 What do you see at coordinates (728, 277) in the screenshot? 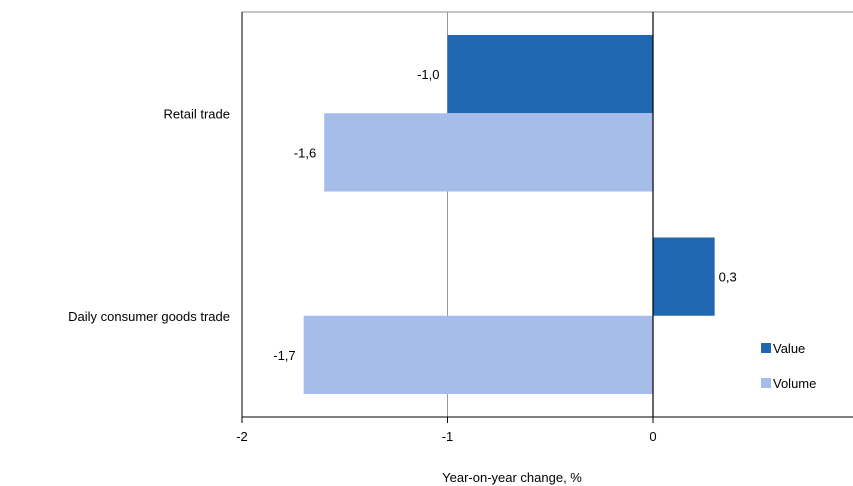
I see `data-label: 0,3` at bounding box center [728, 277].